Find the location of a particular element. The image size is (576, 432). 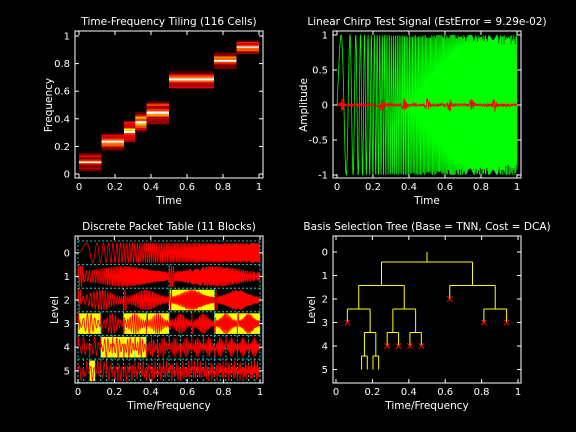

chirp-ytick-label: 0.5 is located at coordinates (320, 71).